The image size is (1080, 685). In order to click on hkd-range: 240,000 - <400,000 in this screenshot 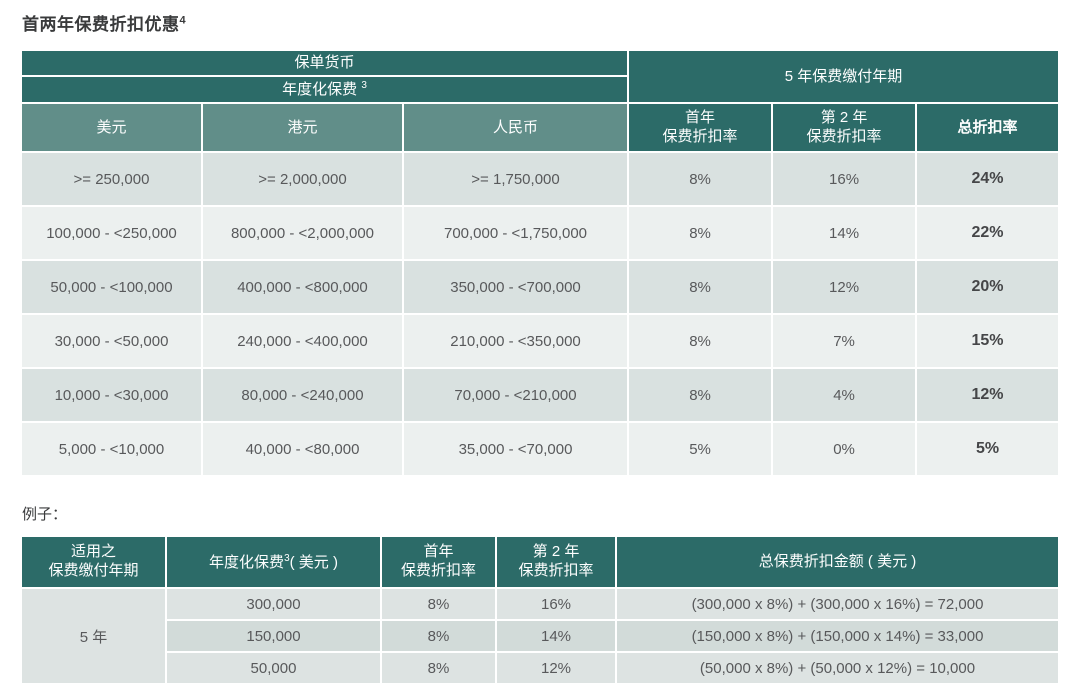, I will do `click(302, 341)`.